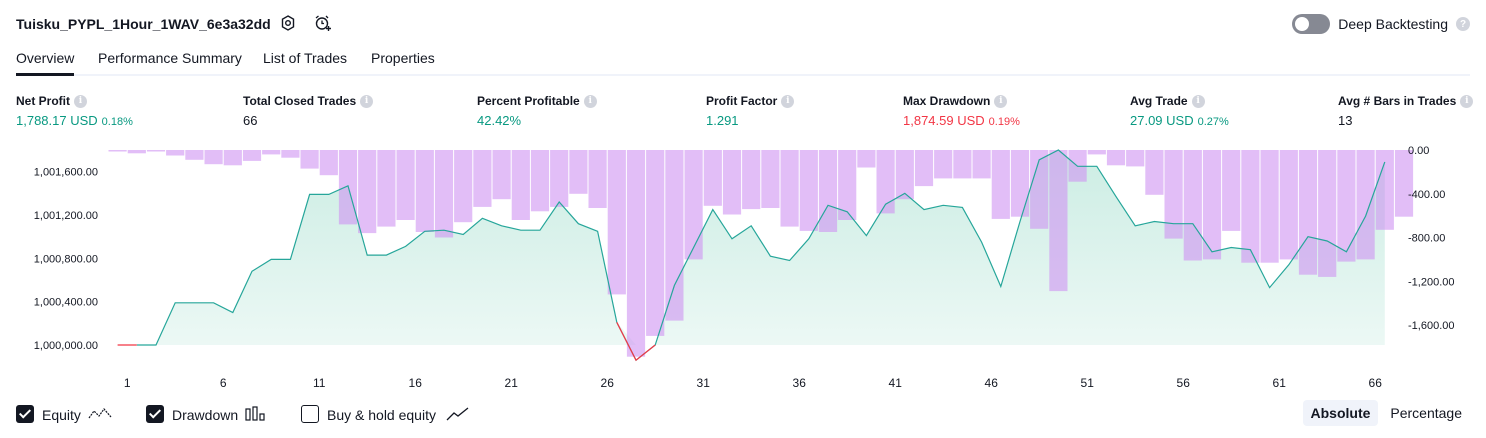 This screenshot has height=438, width=1486. I want to click on metric-label-text: Total Closed Trades, so click(300, 101).